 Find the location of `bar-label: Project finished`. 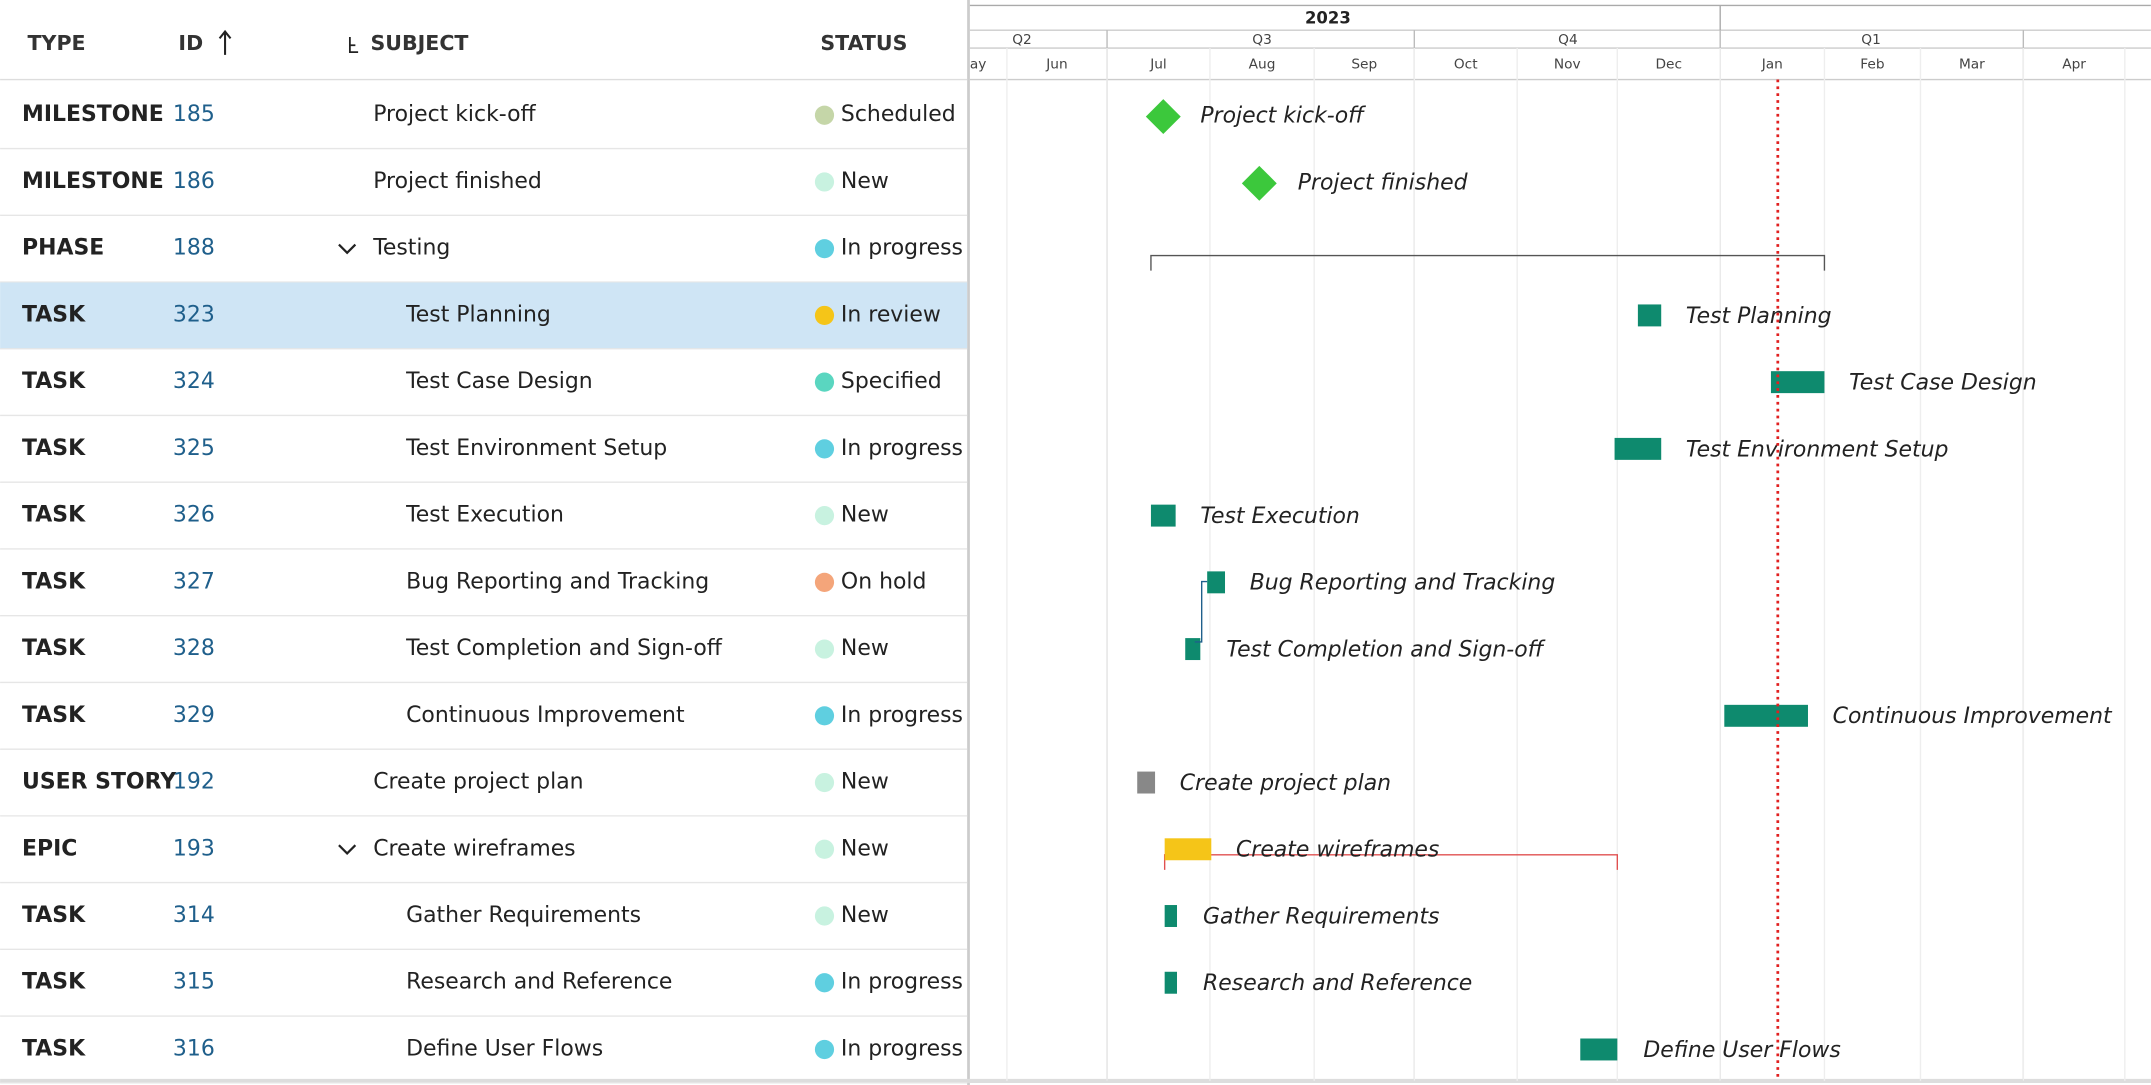

bar-label: Project finished is located at coordinates (1383, 182).